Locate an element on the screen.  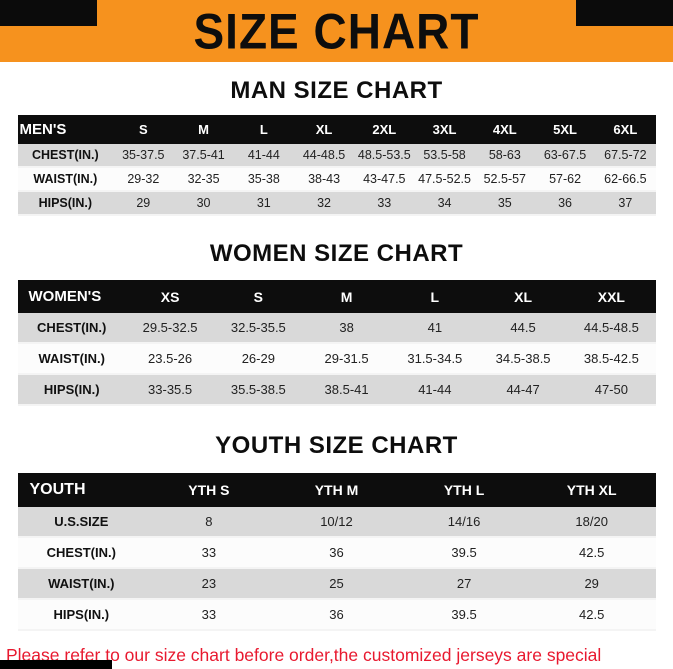
banner: SIZE CHART is located at coordinates (336, 31).